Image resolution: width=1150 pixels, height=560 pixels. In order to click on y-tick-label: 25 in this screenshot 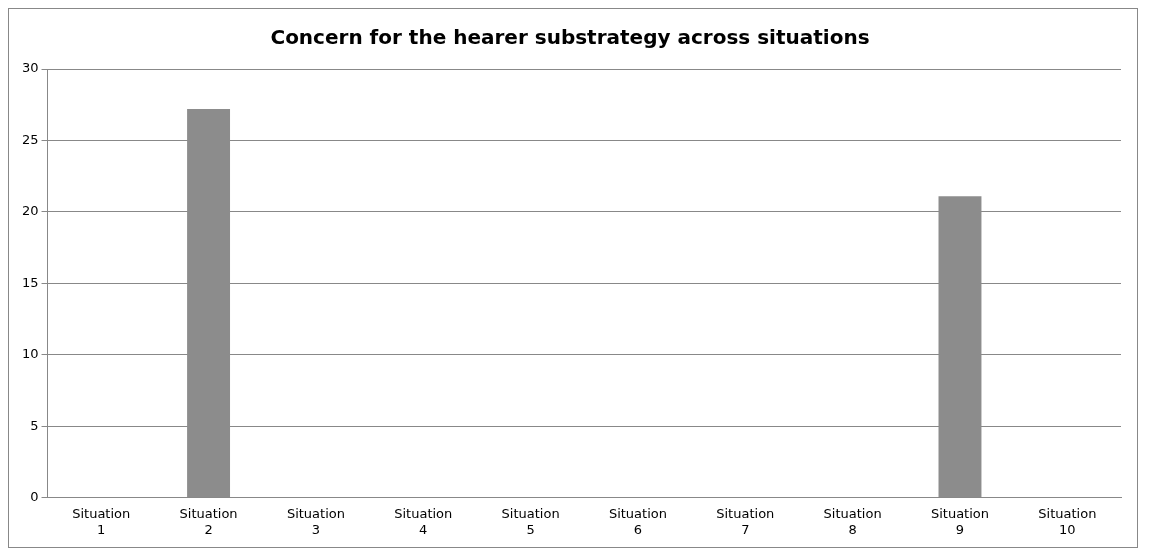, I will do `click(30, 139)`.